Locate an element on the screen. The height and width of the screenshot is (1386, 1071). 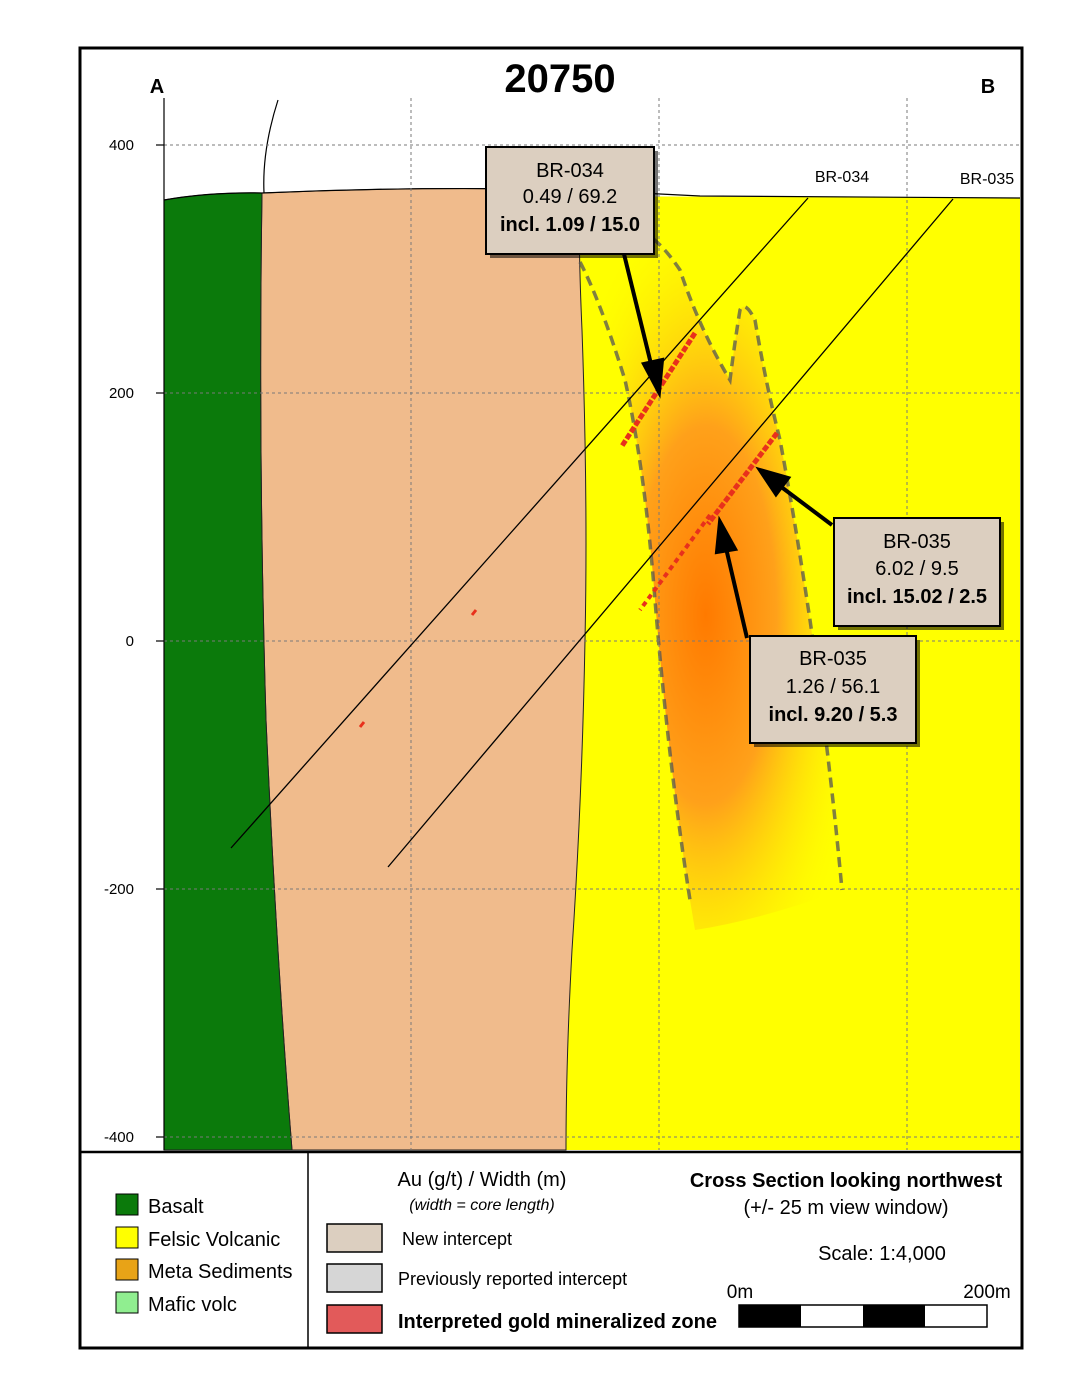
legend-sediments-label: Meta Sediments is located at coordinates (220, 1272).